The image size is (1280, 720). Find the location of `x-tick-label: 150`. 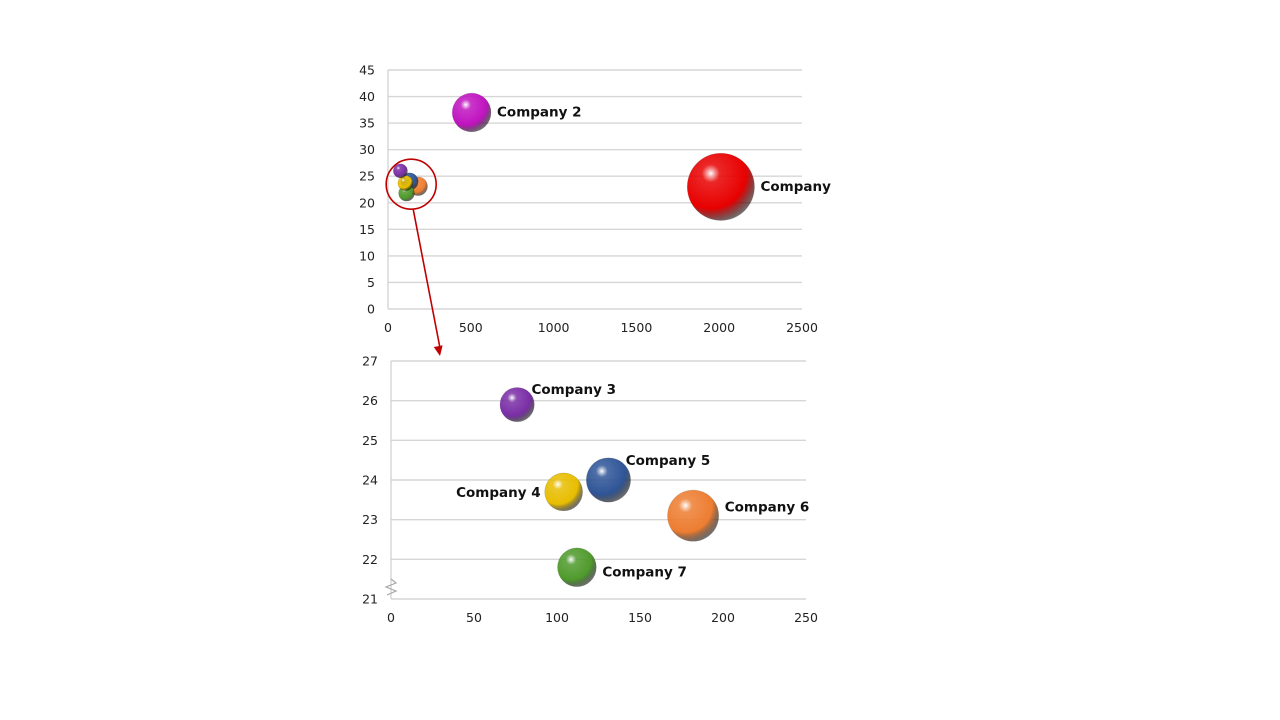

x-tick-label: 150 is located at coordinates (640, 617).